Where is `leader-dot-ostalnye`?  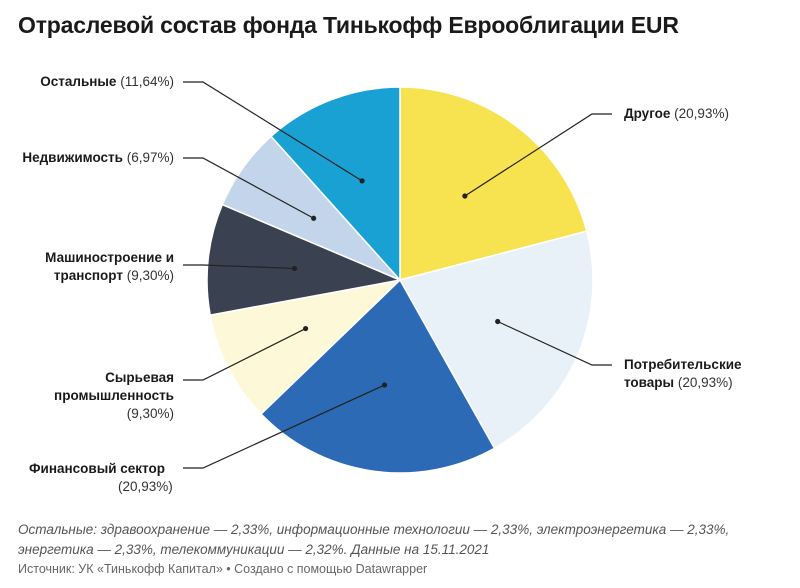 leader-dot-ostalnye is located at coordinates (362, 181).